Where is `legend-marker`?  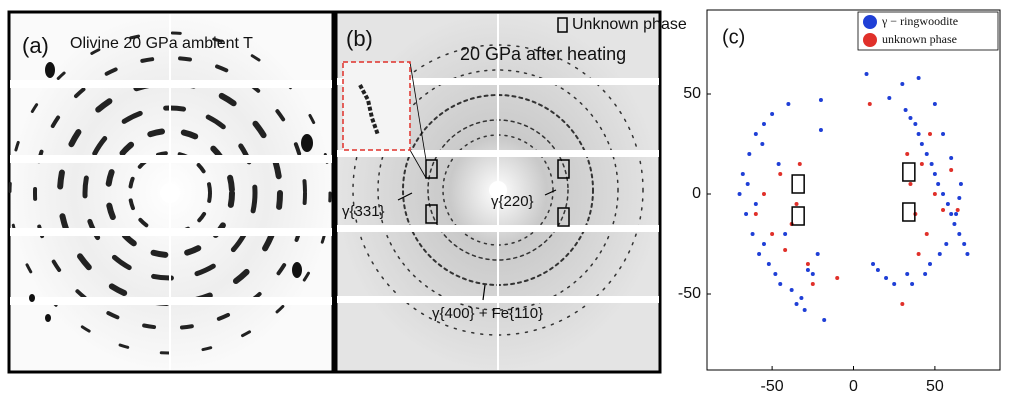 legend-marker is located at coordinates (870, 40).